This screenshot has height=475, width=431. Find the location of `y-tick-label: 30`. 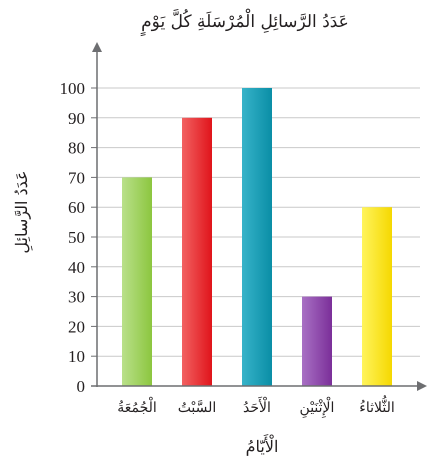

y-tick-label: 30 is located at coordinates (76, 297).